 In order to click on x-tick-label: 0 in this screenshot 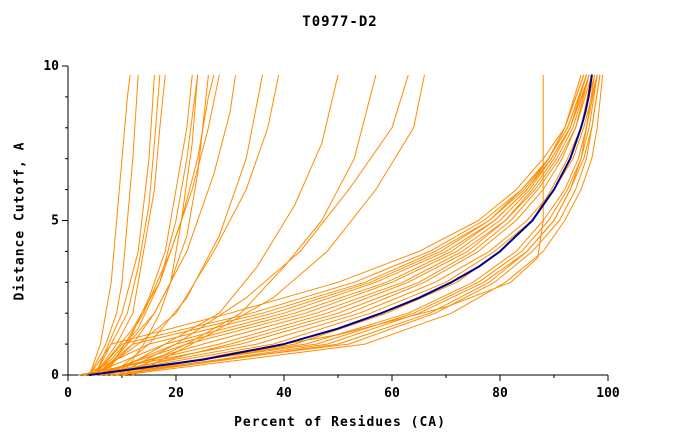, I will do `click(68, 393)`.